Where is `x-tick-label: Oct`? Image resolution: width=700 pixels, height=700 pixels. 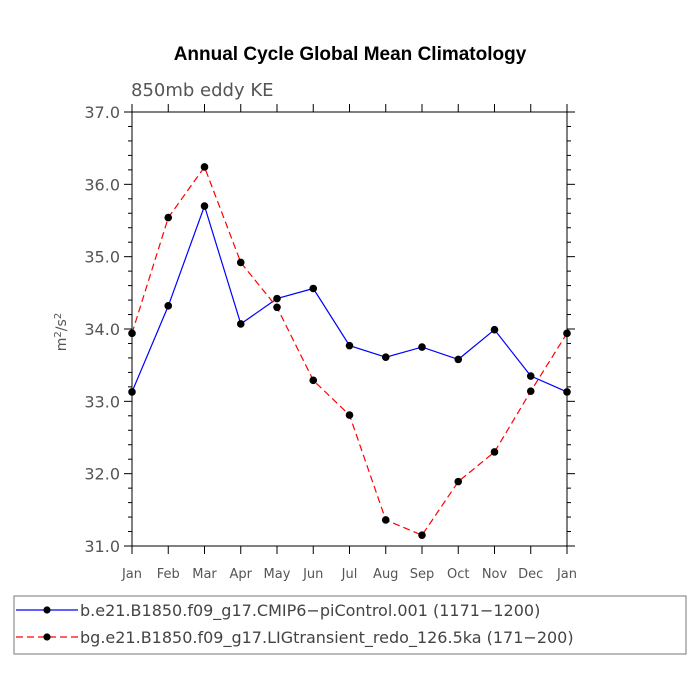 x-tick-label: Oct is located at coordinates (458, 574).